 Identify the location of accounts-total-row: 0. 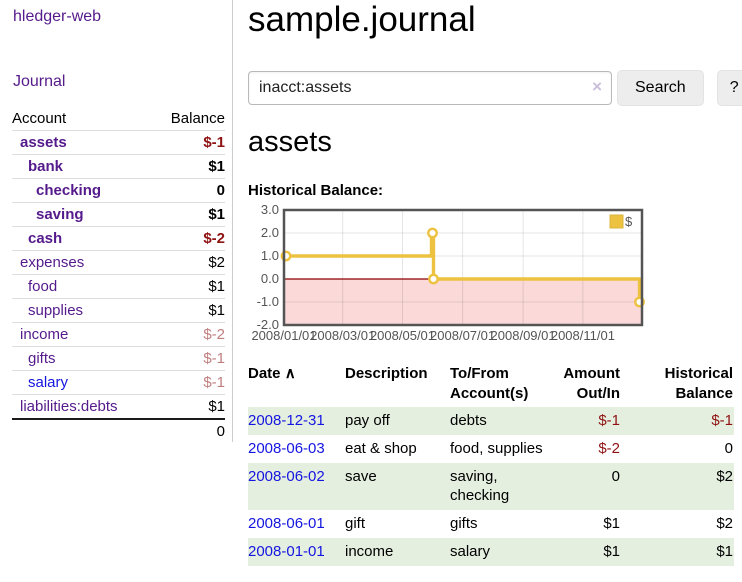
(118, 430).